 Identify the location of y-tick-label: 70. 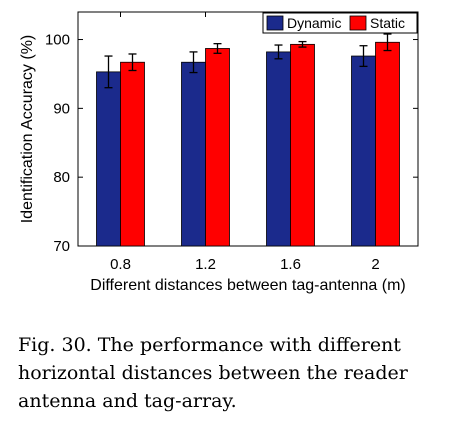
(61, 246).